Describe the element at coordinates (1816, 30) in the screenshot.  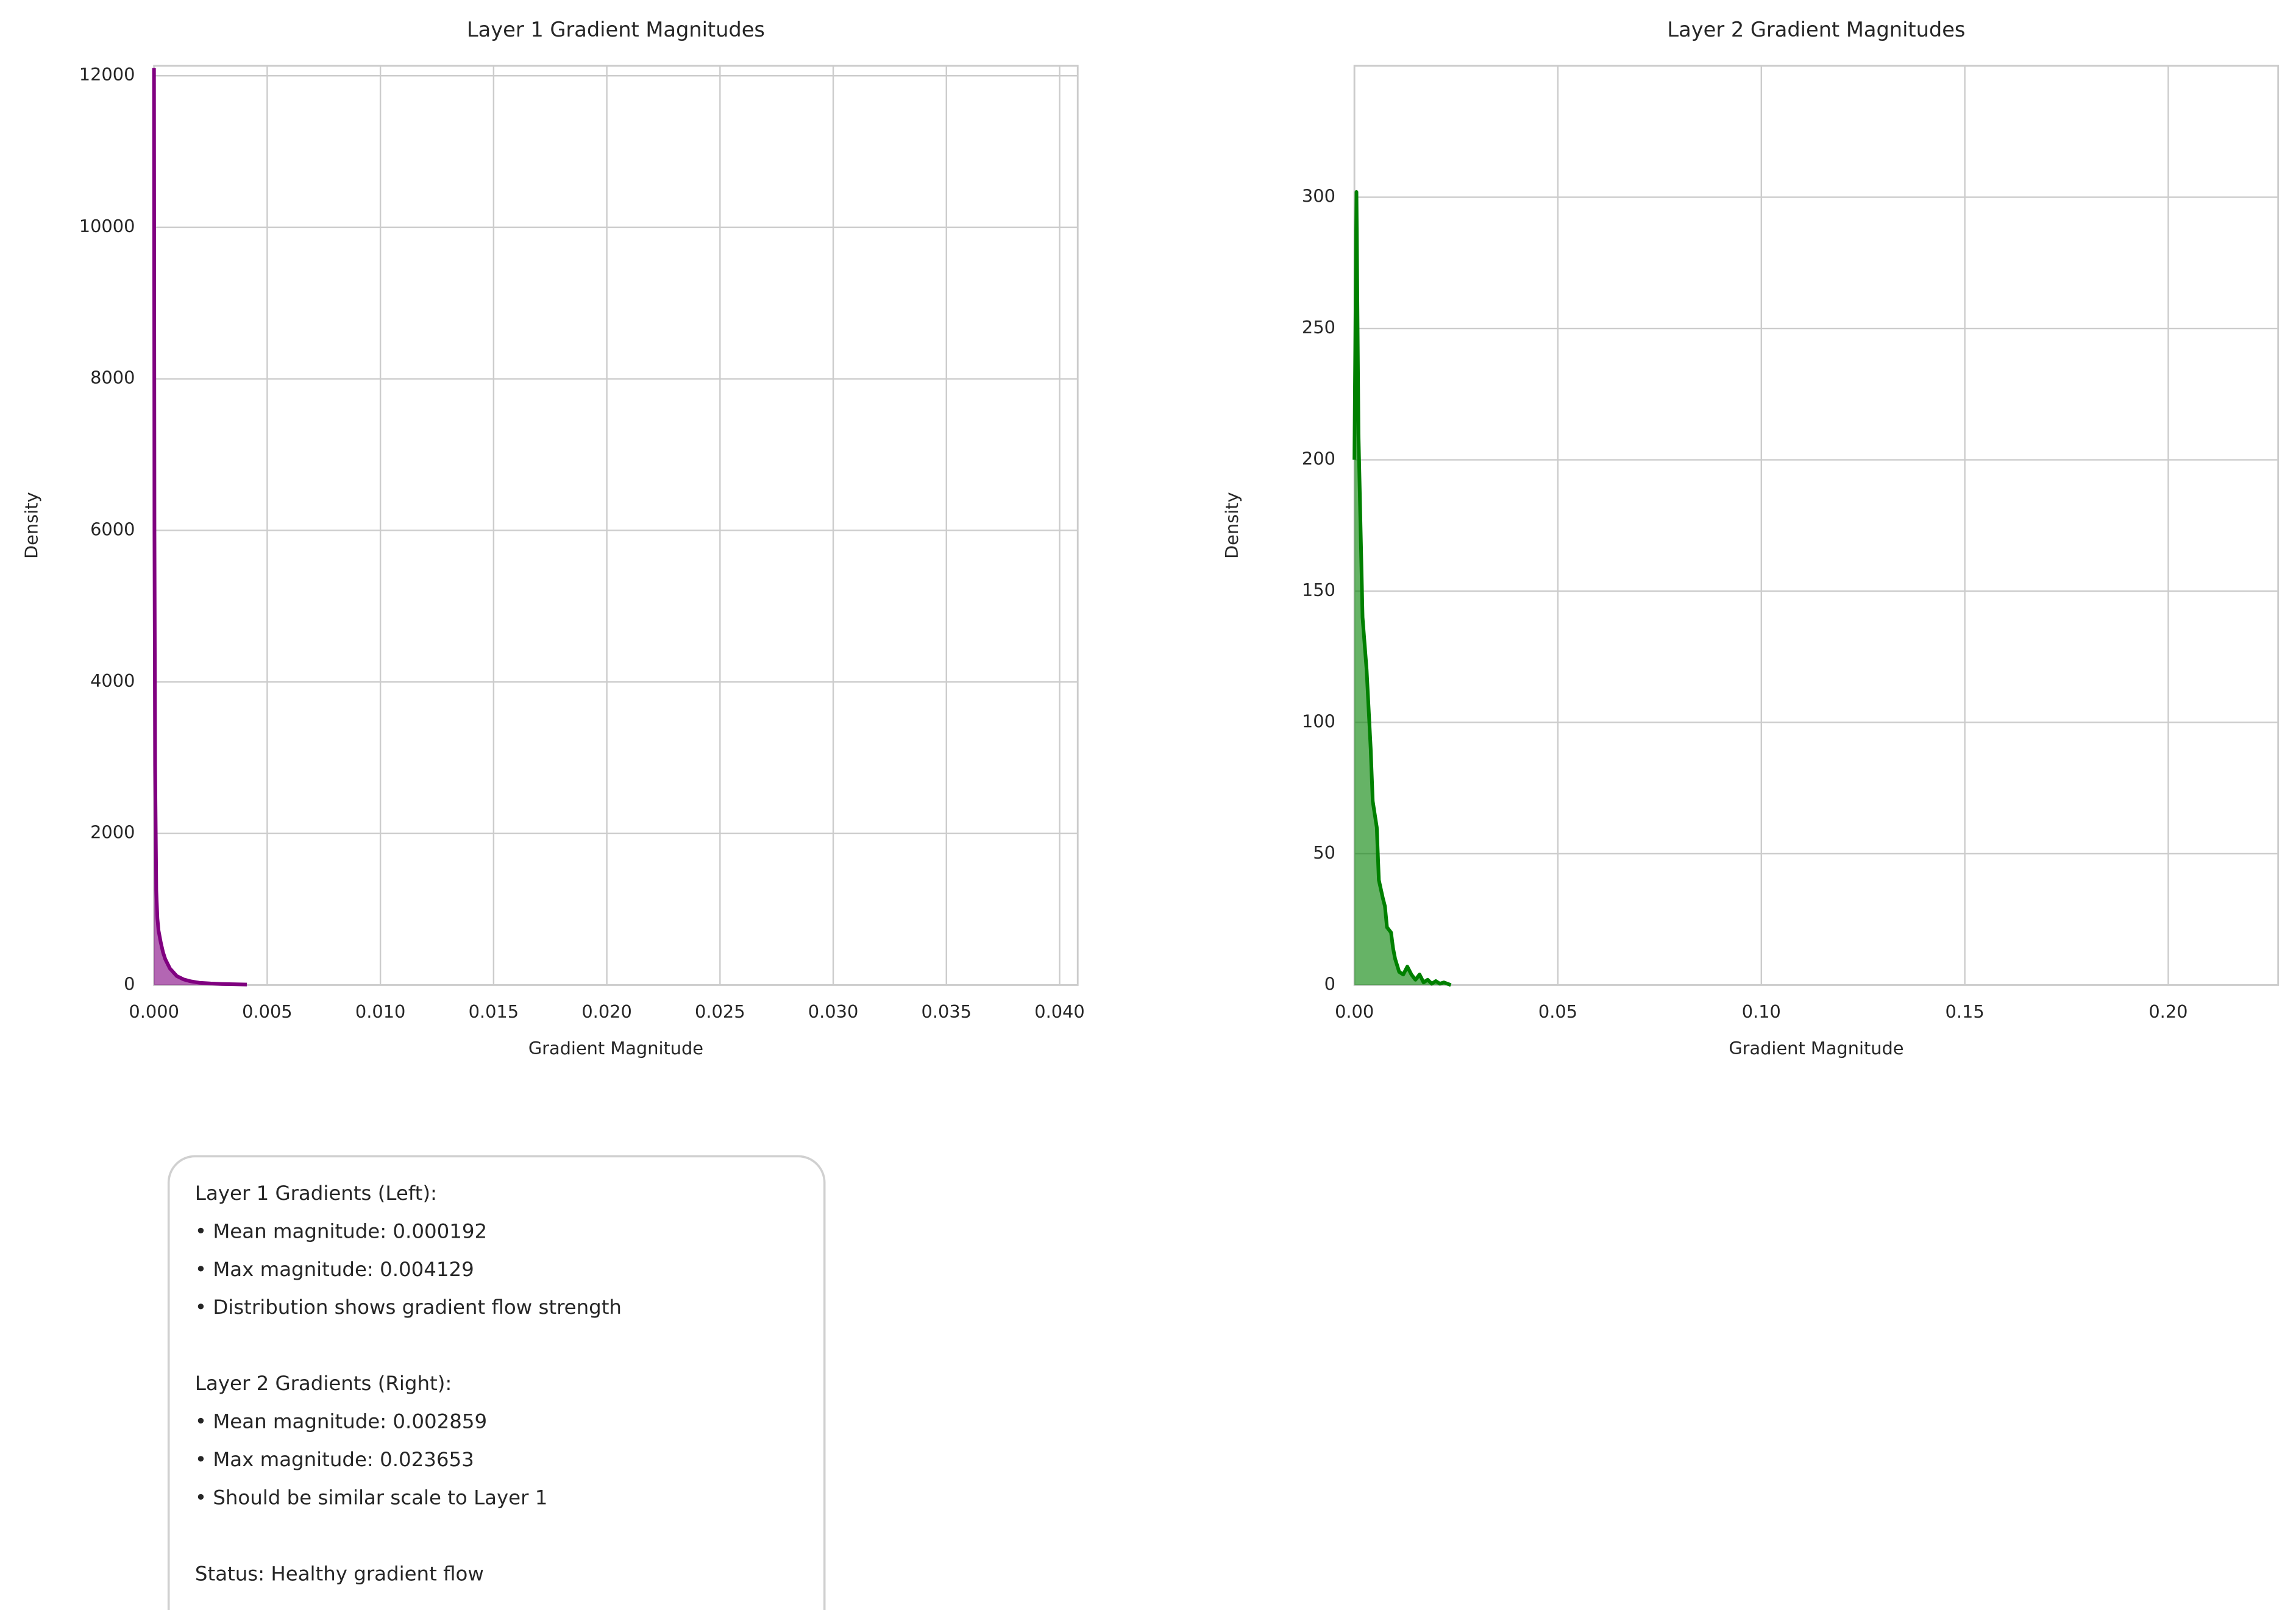
I see `chart-title: Layer 2 Gradient Magnitudes` at that location.